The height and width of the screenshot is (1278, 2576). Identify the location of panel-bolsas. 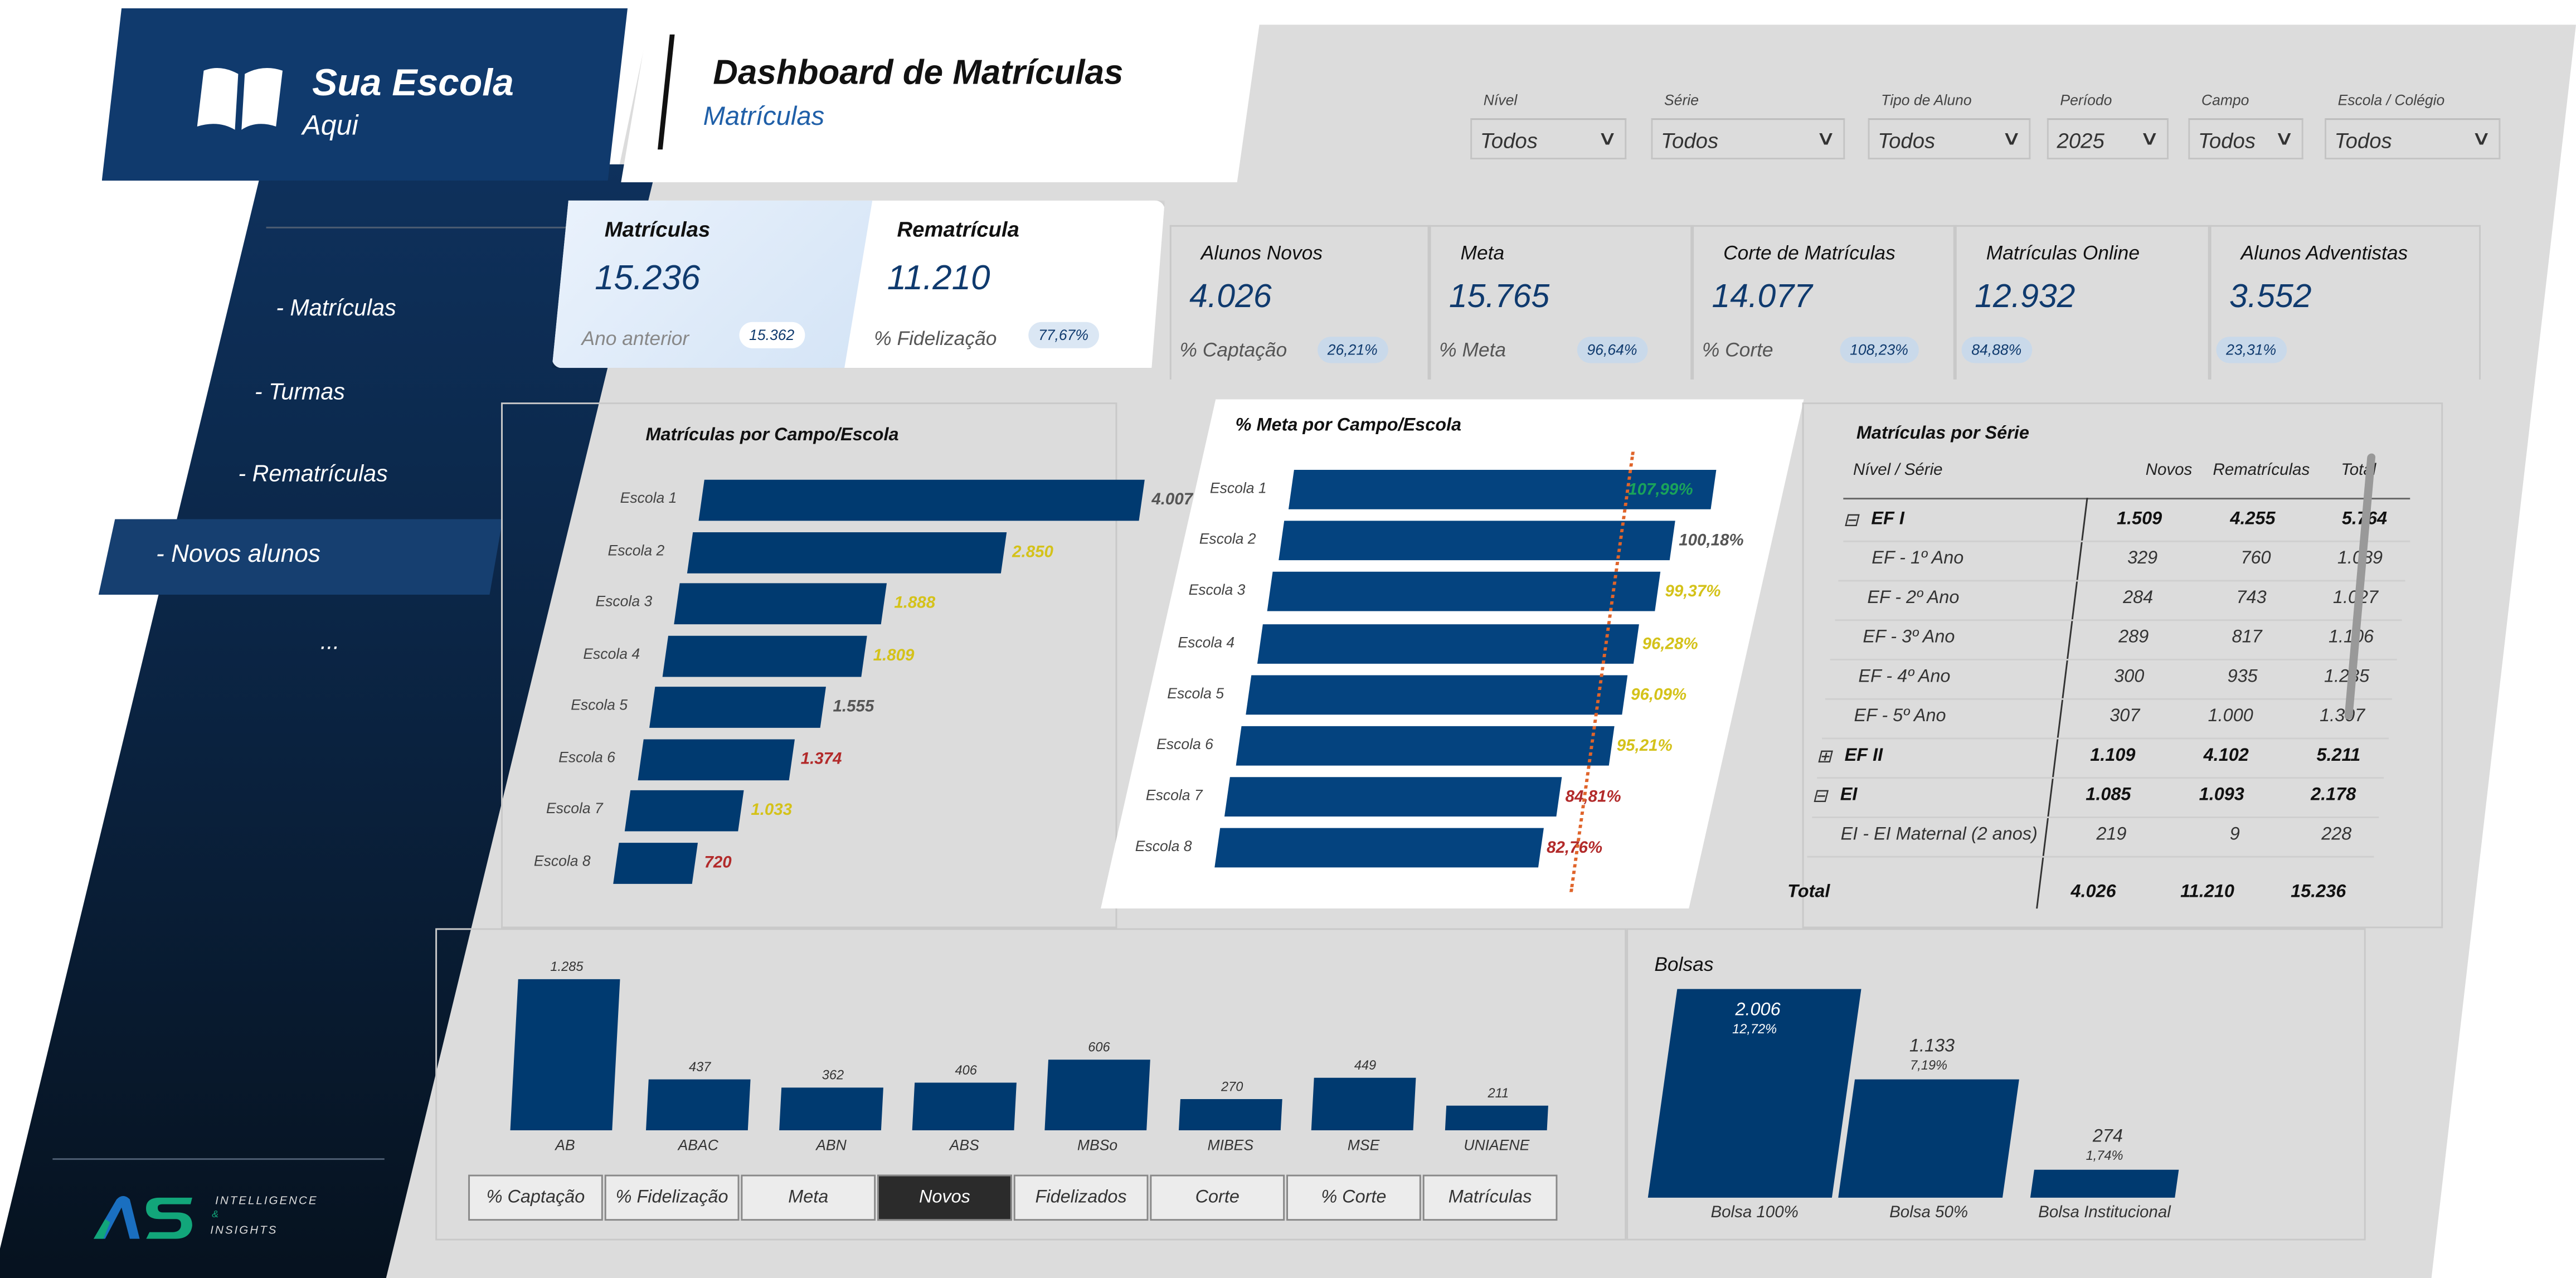
(1996, 1084).